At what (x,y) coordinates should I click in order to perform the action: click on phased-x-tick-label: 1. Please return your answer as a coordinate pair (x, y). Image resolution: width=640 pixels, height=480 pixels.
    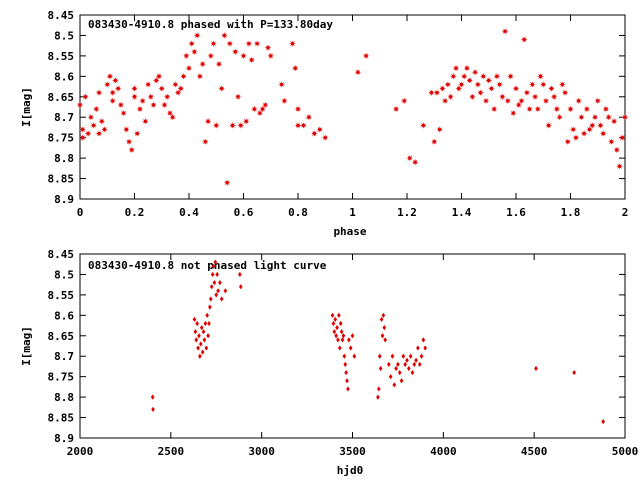
    Looking at the image, I should click on (352, 212).